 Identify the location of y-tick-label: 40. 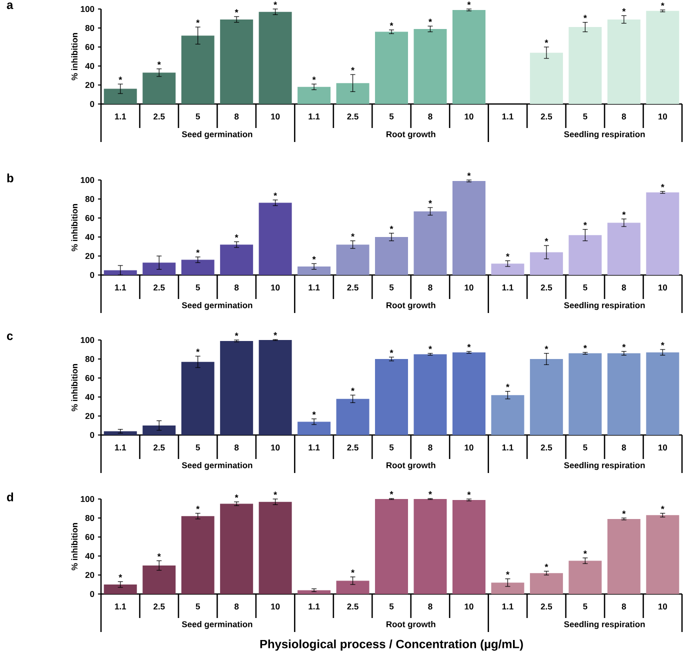
(89, 237).